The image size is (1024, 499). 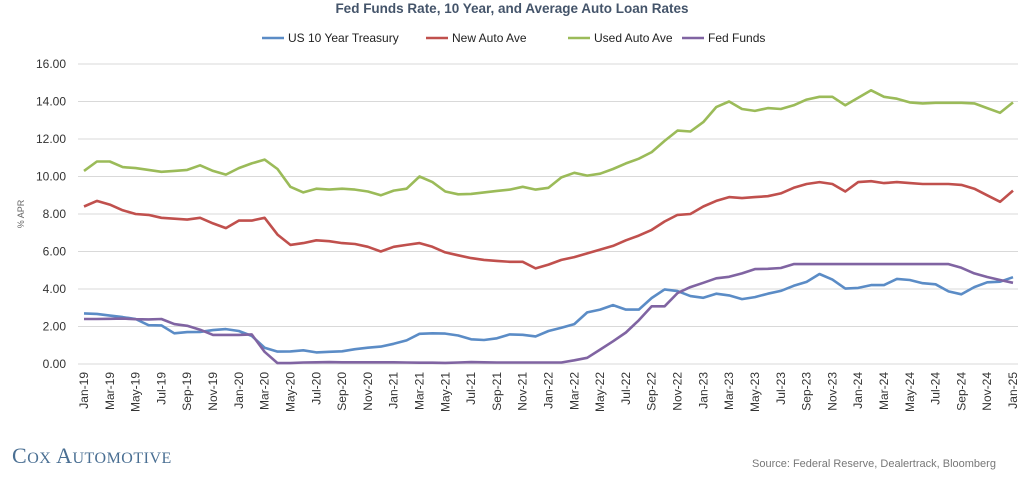 What do you see at coordinates (368, 391) in the screenshot?
I see `x-tick-label: Nov-20` at bounding box center [368, 391].